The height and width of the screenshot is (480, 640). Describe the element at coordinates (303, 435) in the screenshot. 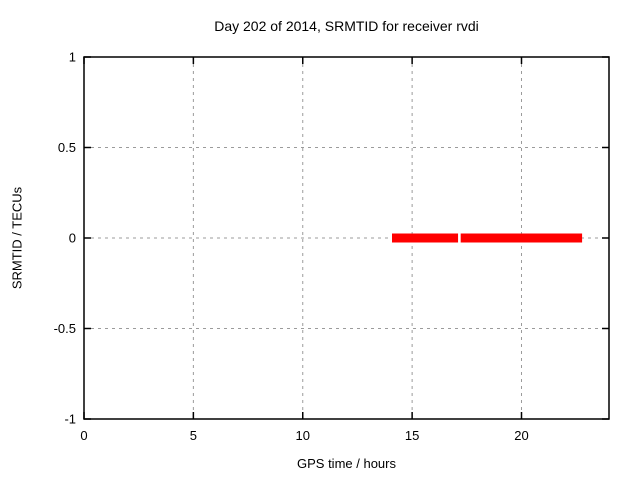

I see `x-tick-label: 10` at that location.